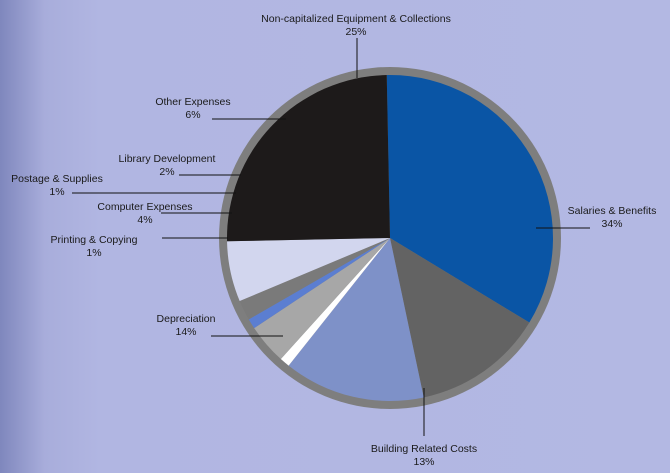 This screenshot has height=473, width=670. I want to click on slice-percent-depreciation: 14%, so click(185, 332).